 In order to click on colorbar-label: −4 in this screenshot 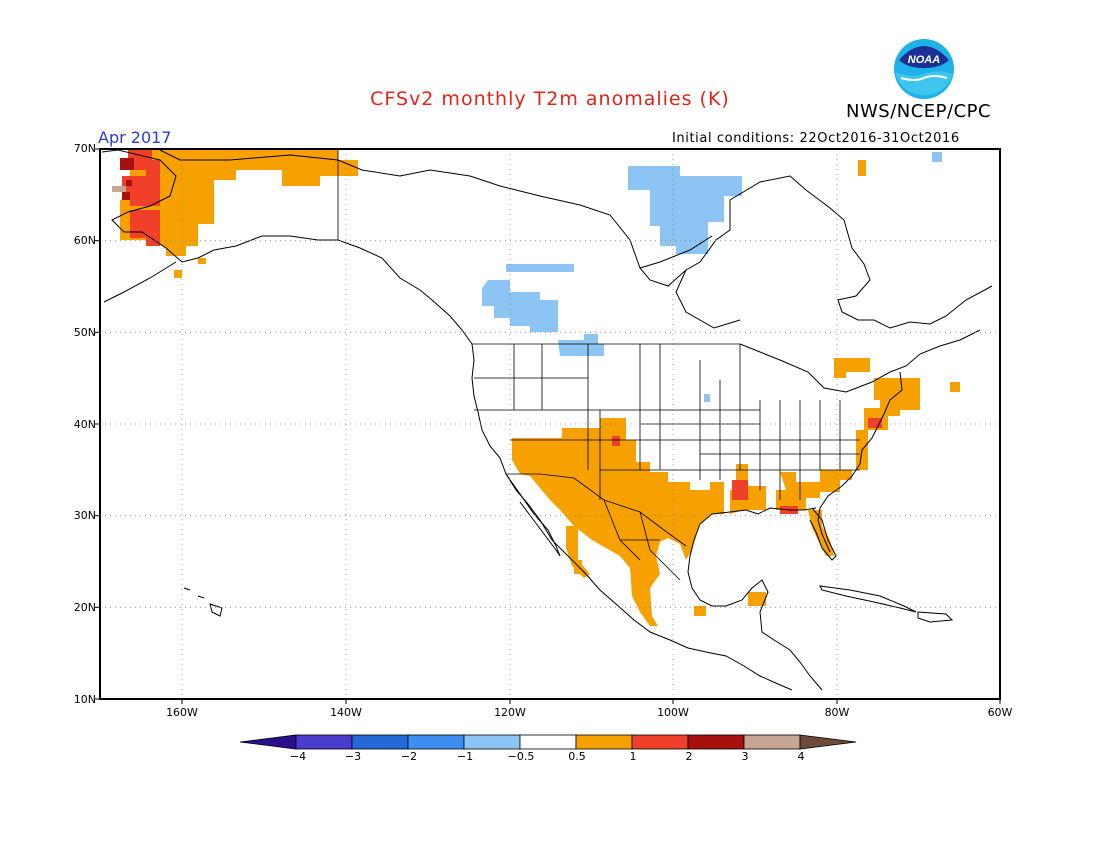, I will do `click(298, 756)`.